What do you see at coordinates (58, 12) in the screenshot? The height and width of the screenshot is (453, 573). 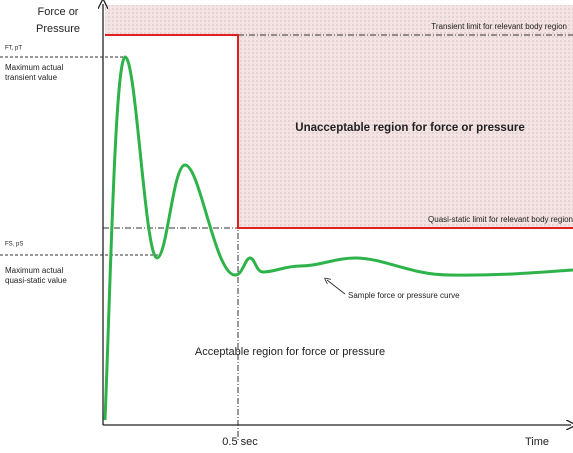 I see `y-axis-label: Force or` at bounding box center [58, 12].